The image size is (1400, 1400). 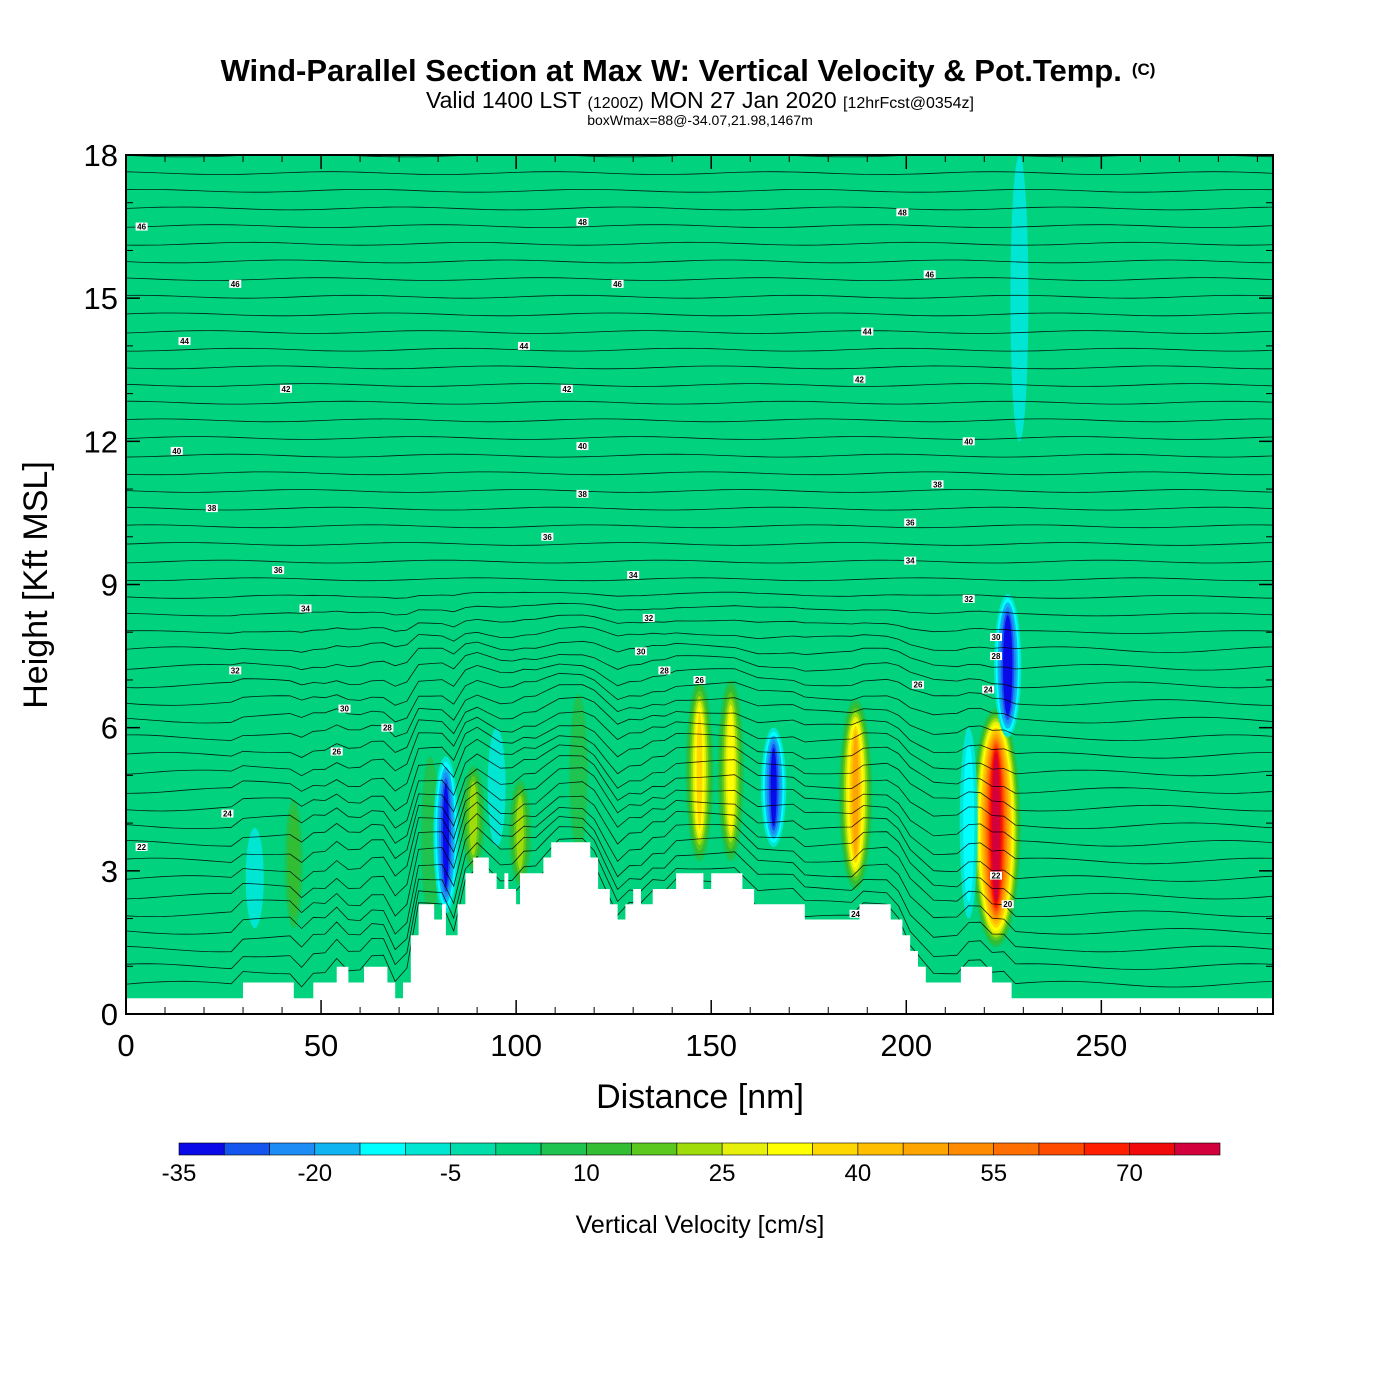 I want to click on theta-label-15: 46, so click(x=617, y=284).